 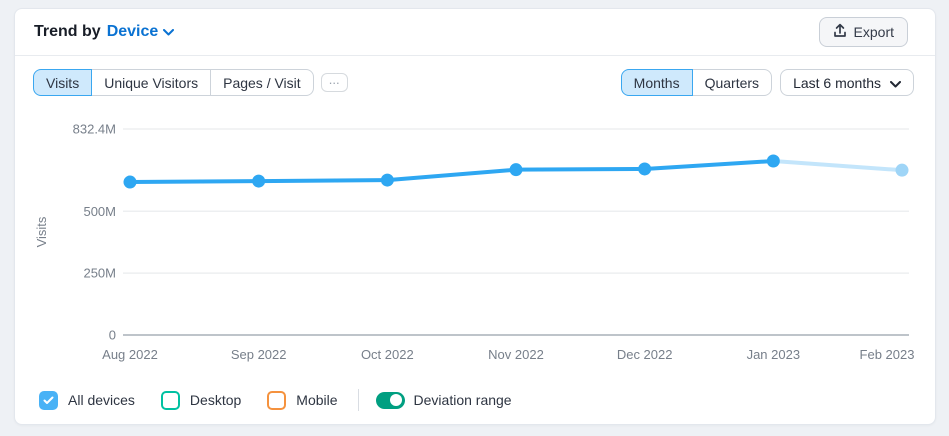 What do you see at coordinates (67, 31) in the screenshot?
I see `title-prefix: Trend by` at bounding box center [67, 31].